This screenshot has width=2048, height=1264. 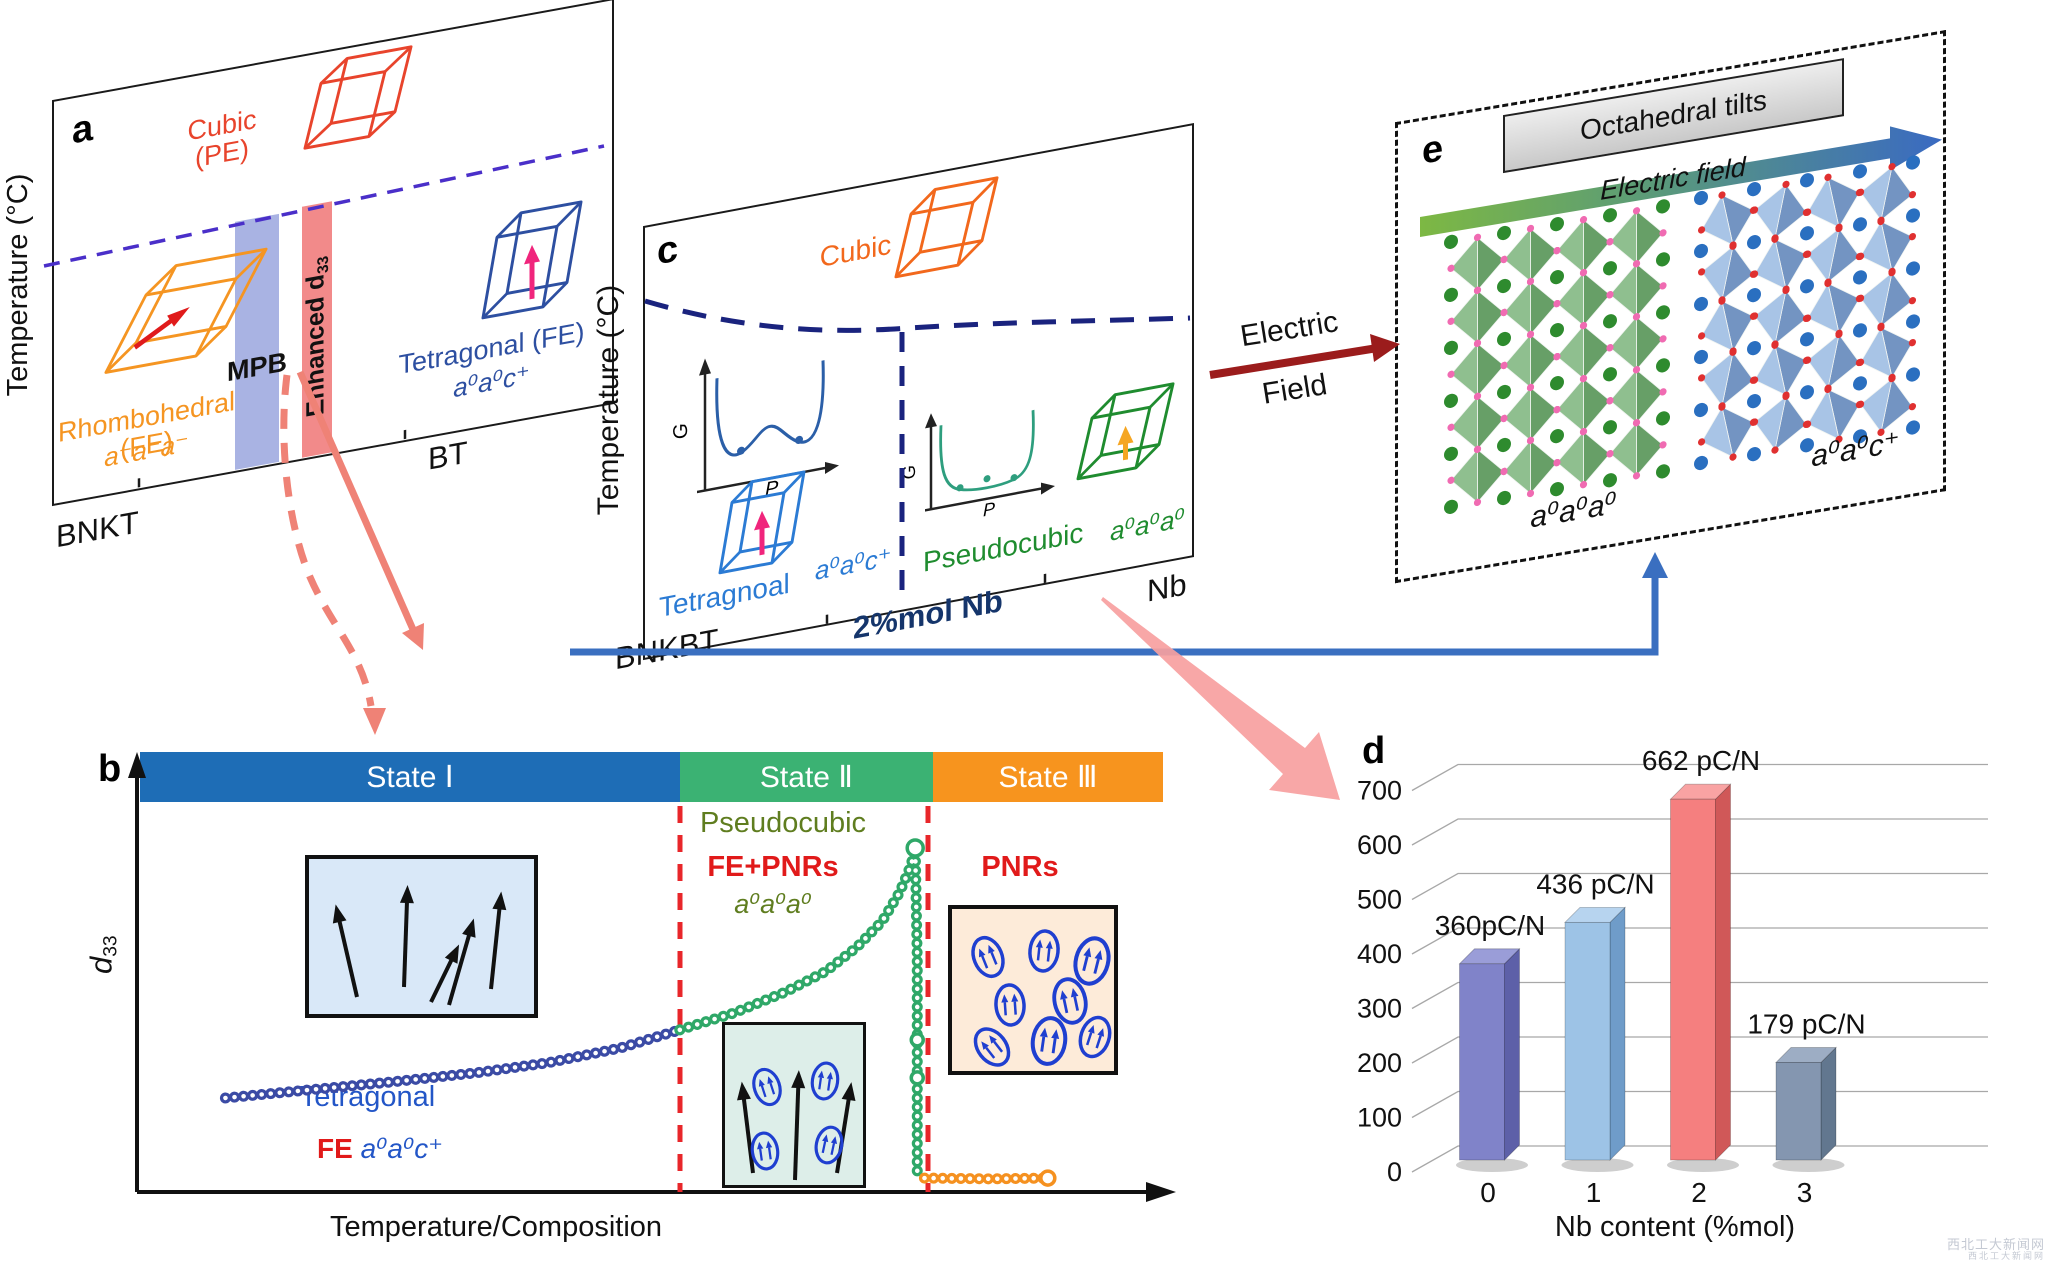 What do you see at coordinates (1394, 1172) in the screenshot?
I see `y-tick-label: 0` at bounding box center [1394, 1172].